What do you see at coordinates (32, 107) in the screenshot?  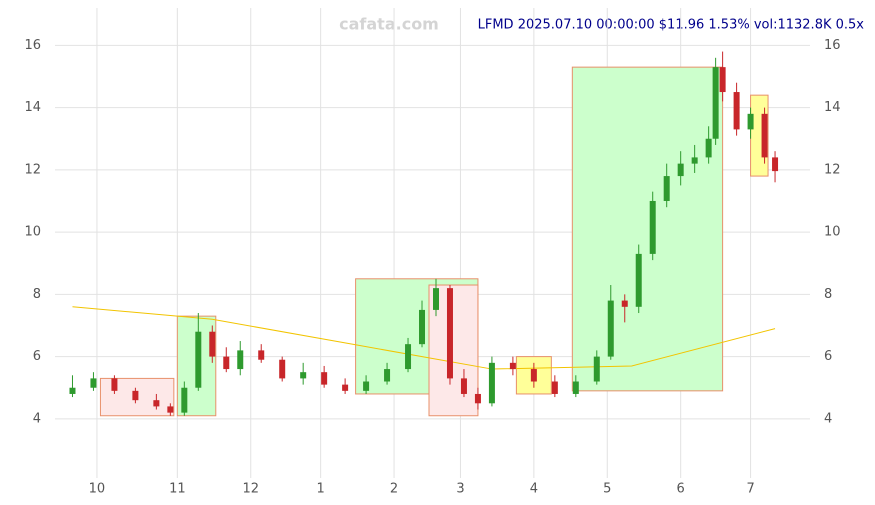 I see `y-tick-label: 14` at bounding box center [32, 107].